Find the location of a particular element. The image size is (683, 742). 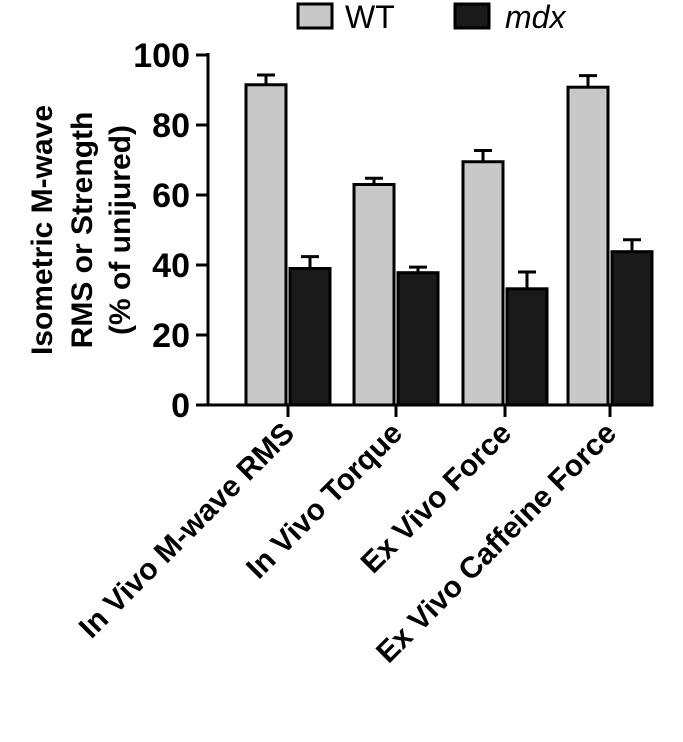

y-axis: 0 20 40 60 80 100 is located at coordinates (171, 231).